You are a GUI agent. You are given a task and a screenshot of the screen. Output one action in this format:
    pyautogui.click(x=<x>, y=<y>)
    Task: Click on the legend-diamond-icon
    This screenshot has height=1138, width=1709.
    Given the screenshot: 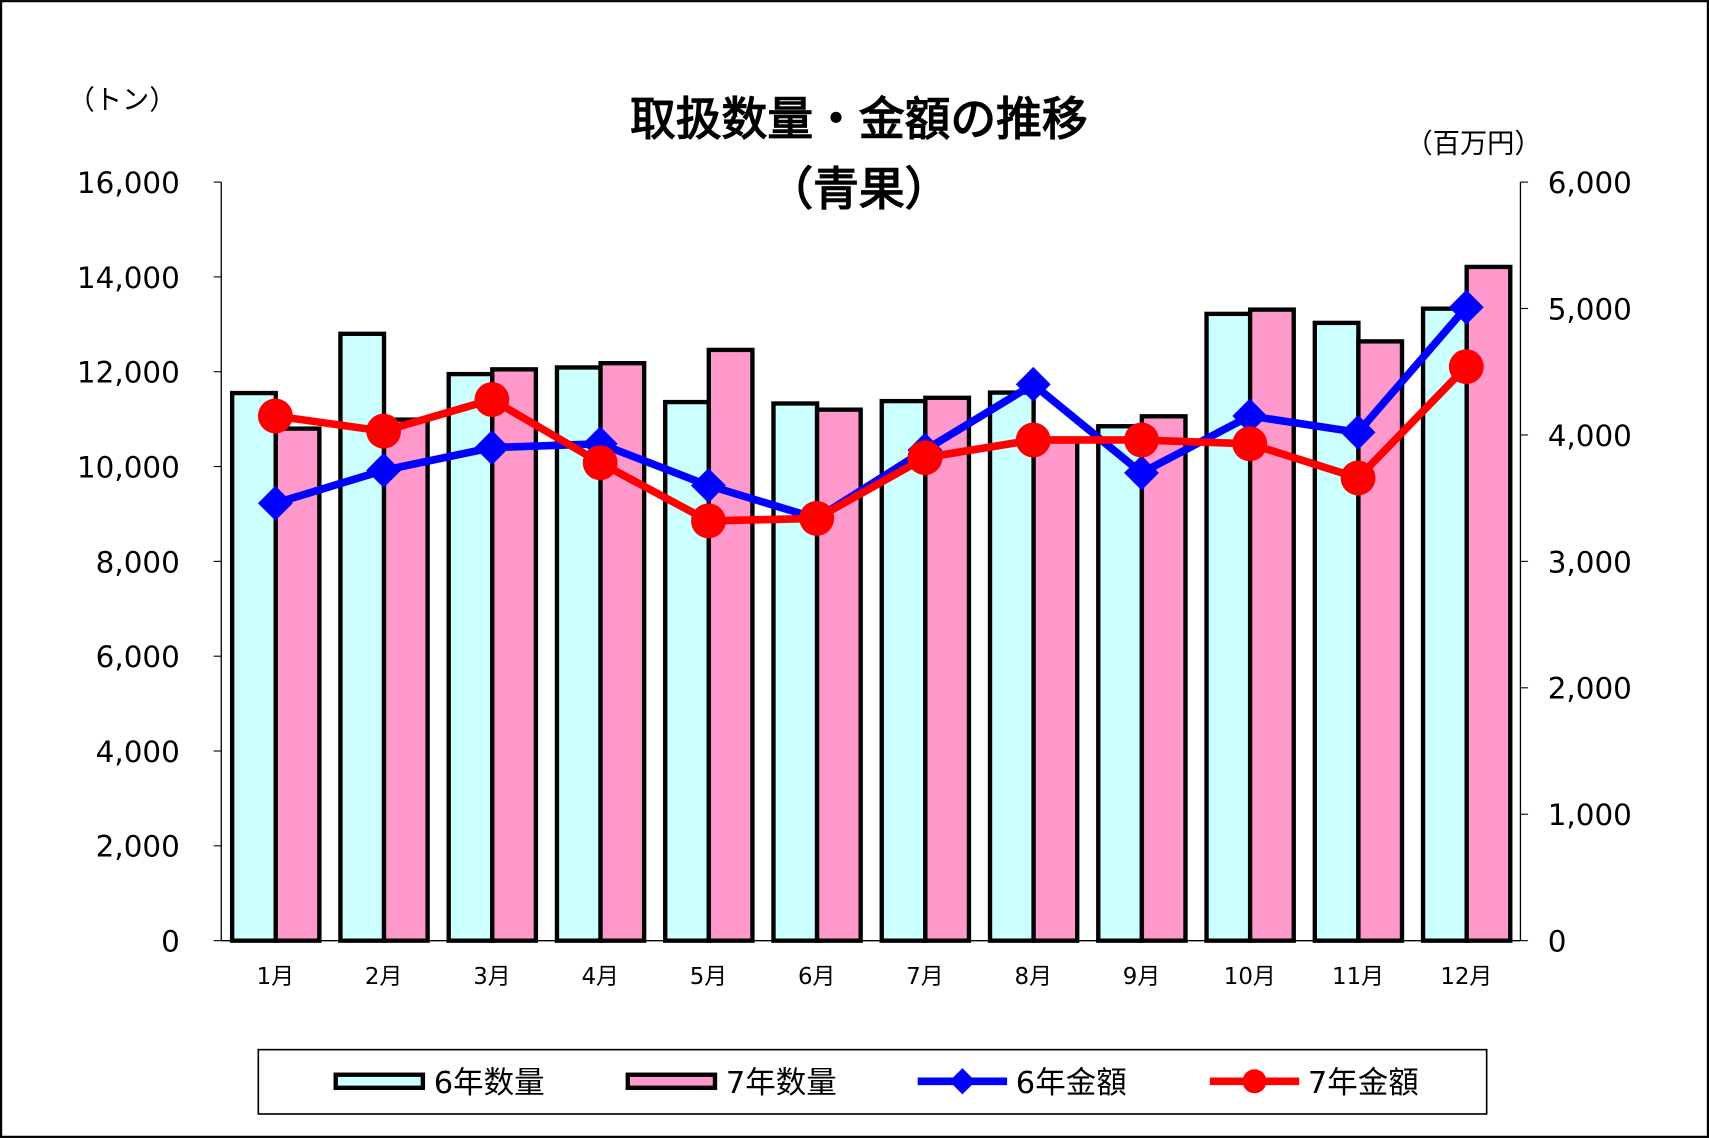 What is the action you would take?
    pyautogui.click(x=962, y=1081)
    